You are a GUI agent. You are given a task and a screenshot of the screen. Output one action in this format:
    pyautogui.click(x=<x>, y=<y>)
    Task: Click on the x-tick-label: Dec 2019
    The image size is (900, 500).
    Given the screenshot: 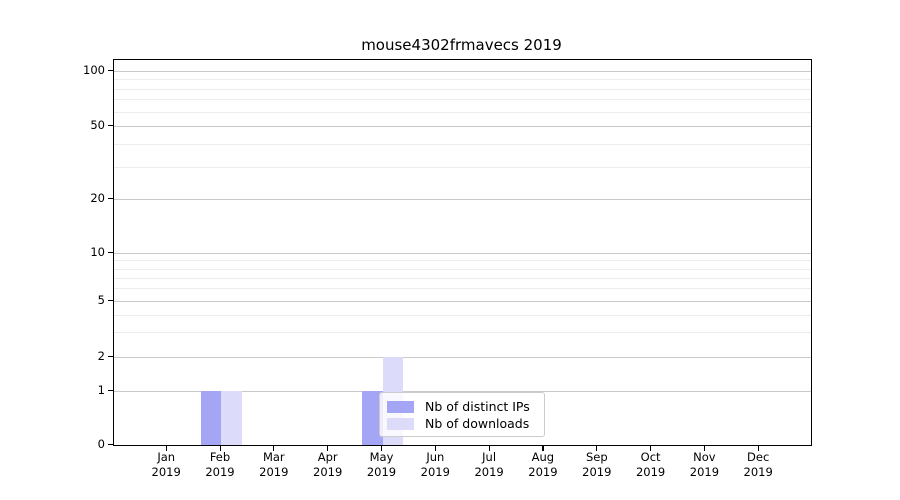 What is the action you would take?
    pyautogui.click(x=758, y=465)
    